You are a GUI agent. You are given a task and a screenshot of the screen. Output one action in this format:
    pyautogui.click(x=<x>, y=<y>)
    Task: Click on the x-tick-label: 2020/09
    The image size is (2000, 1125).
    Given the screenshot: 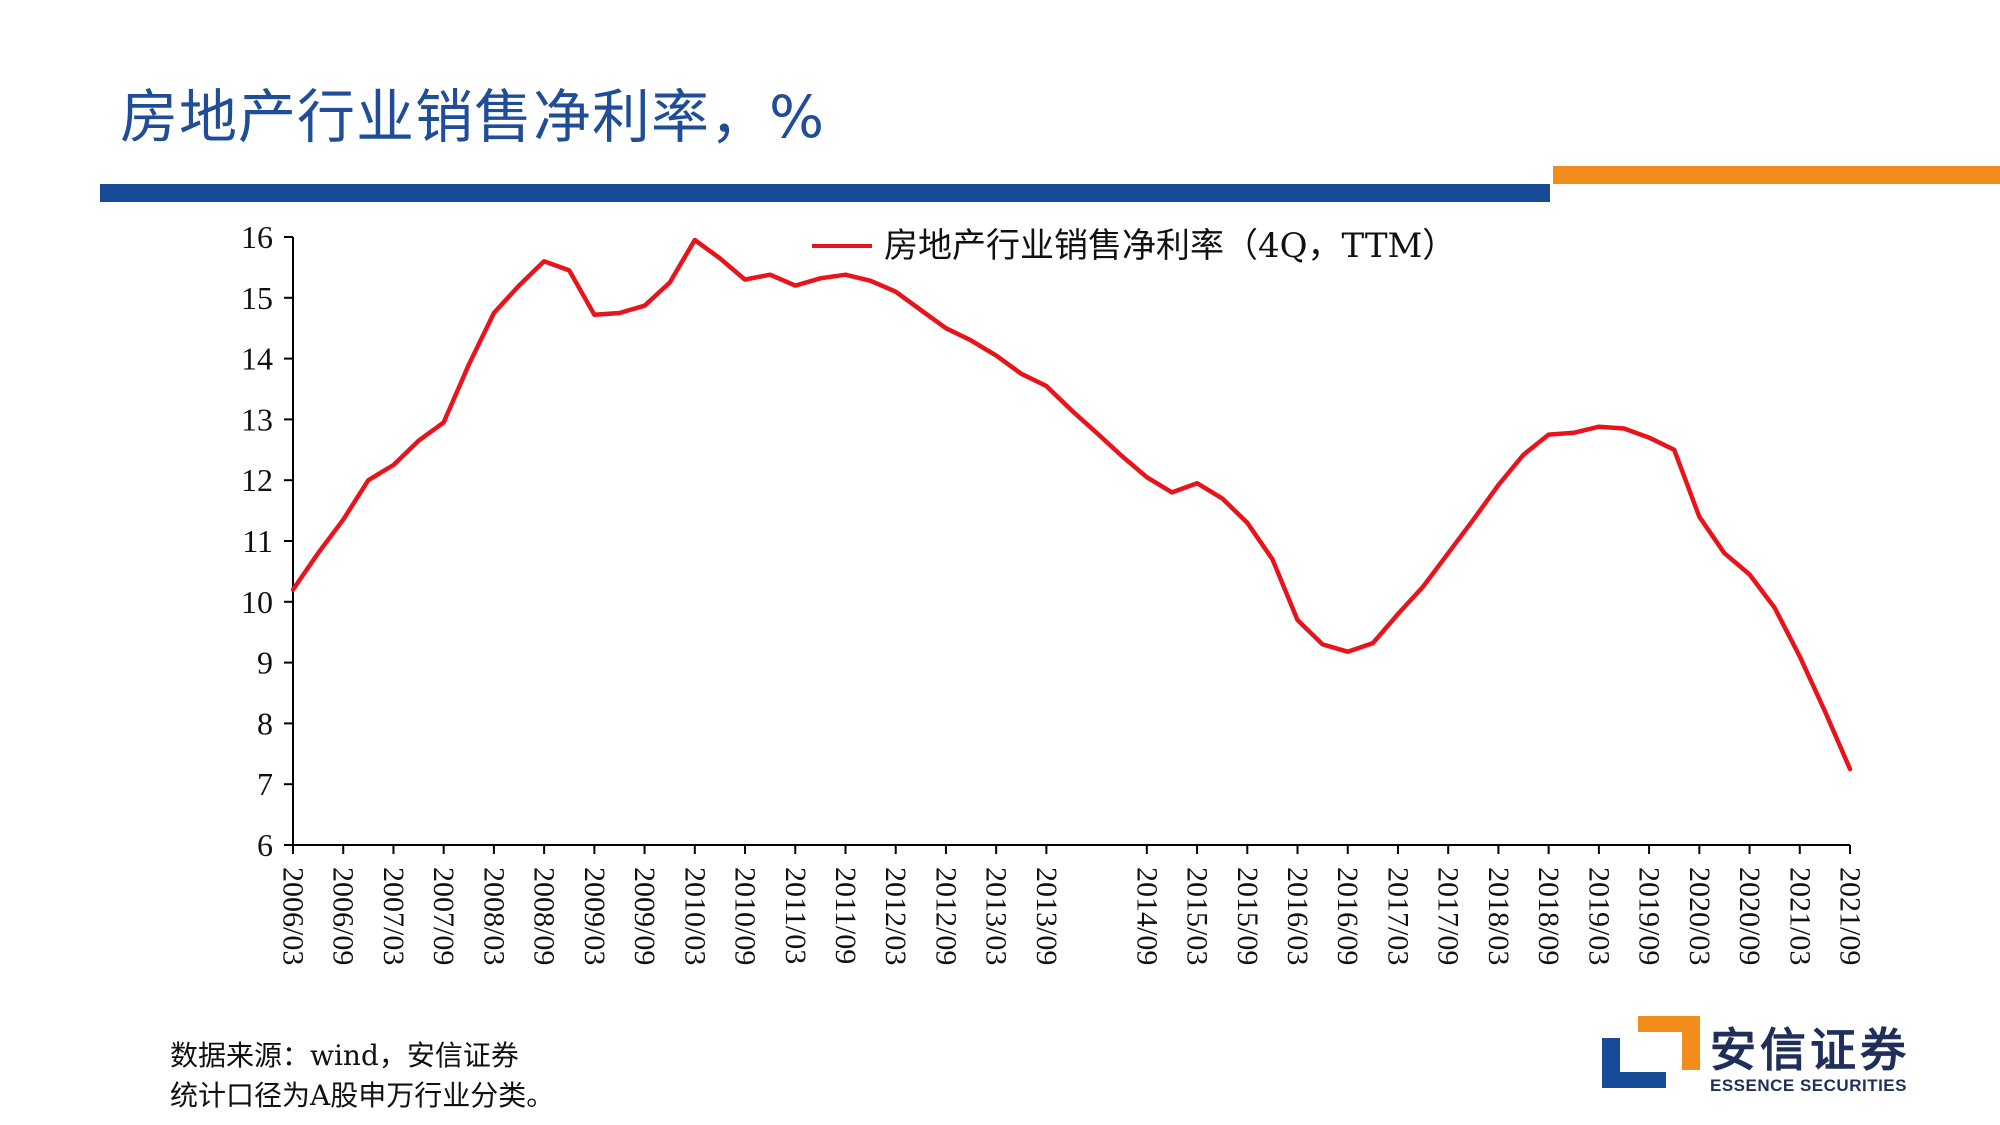 What is the action you would take?
    pyautogui.click(x=1749, y=916)
    